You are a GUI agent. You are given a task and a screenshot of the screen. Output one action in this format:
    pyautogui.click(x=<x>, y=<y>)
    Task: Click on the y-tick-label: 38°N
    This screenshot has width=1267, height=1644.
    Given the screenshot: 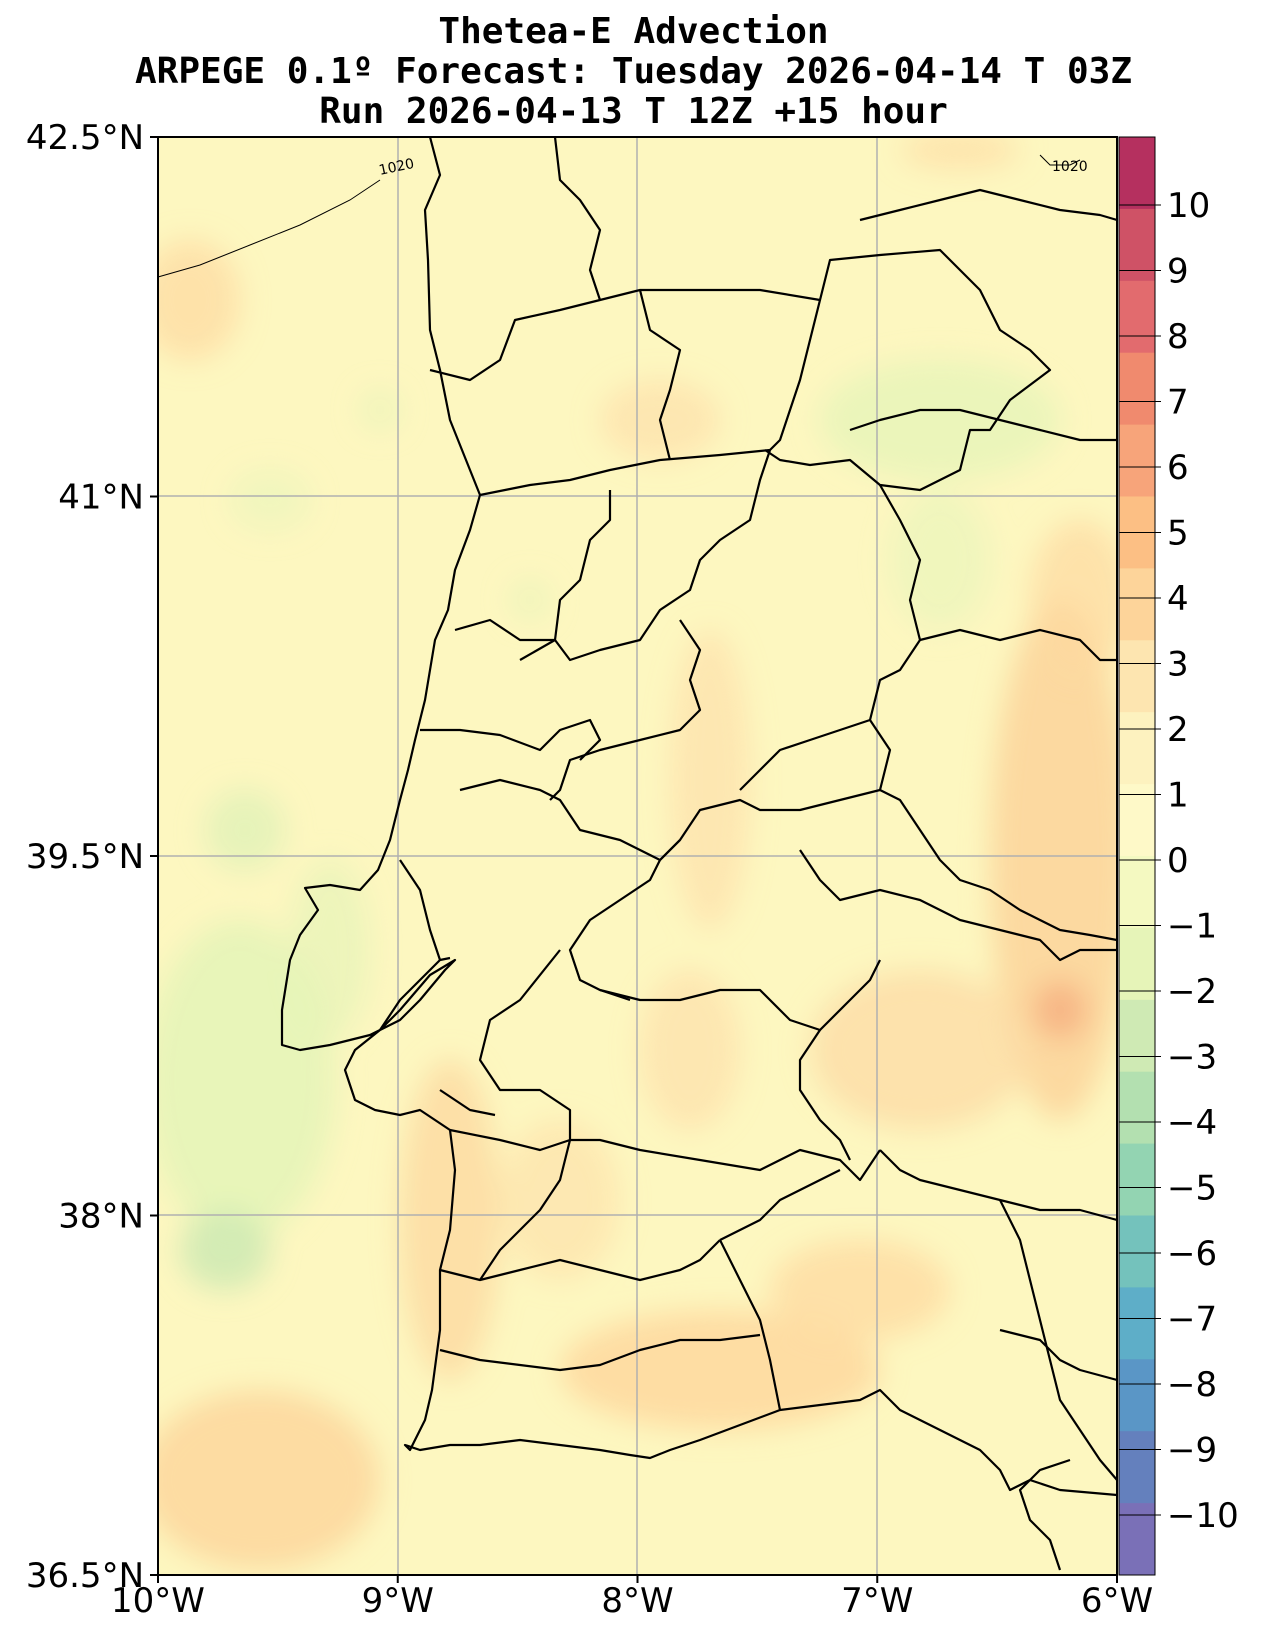 What is the action you would take?
    pyautogui.click(x=101, y=1217)
    